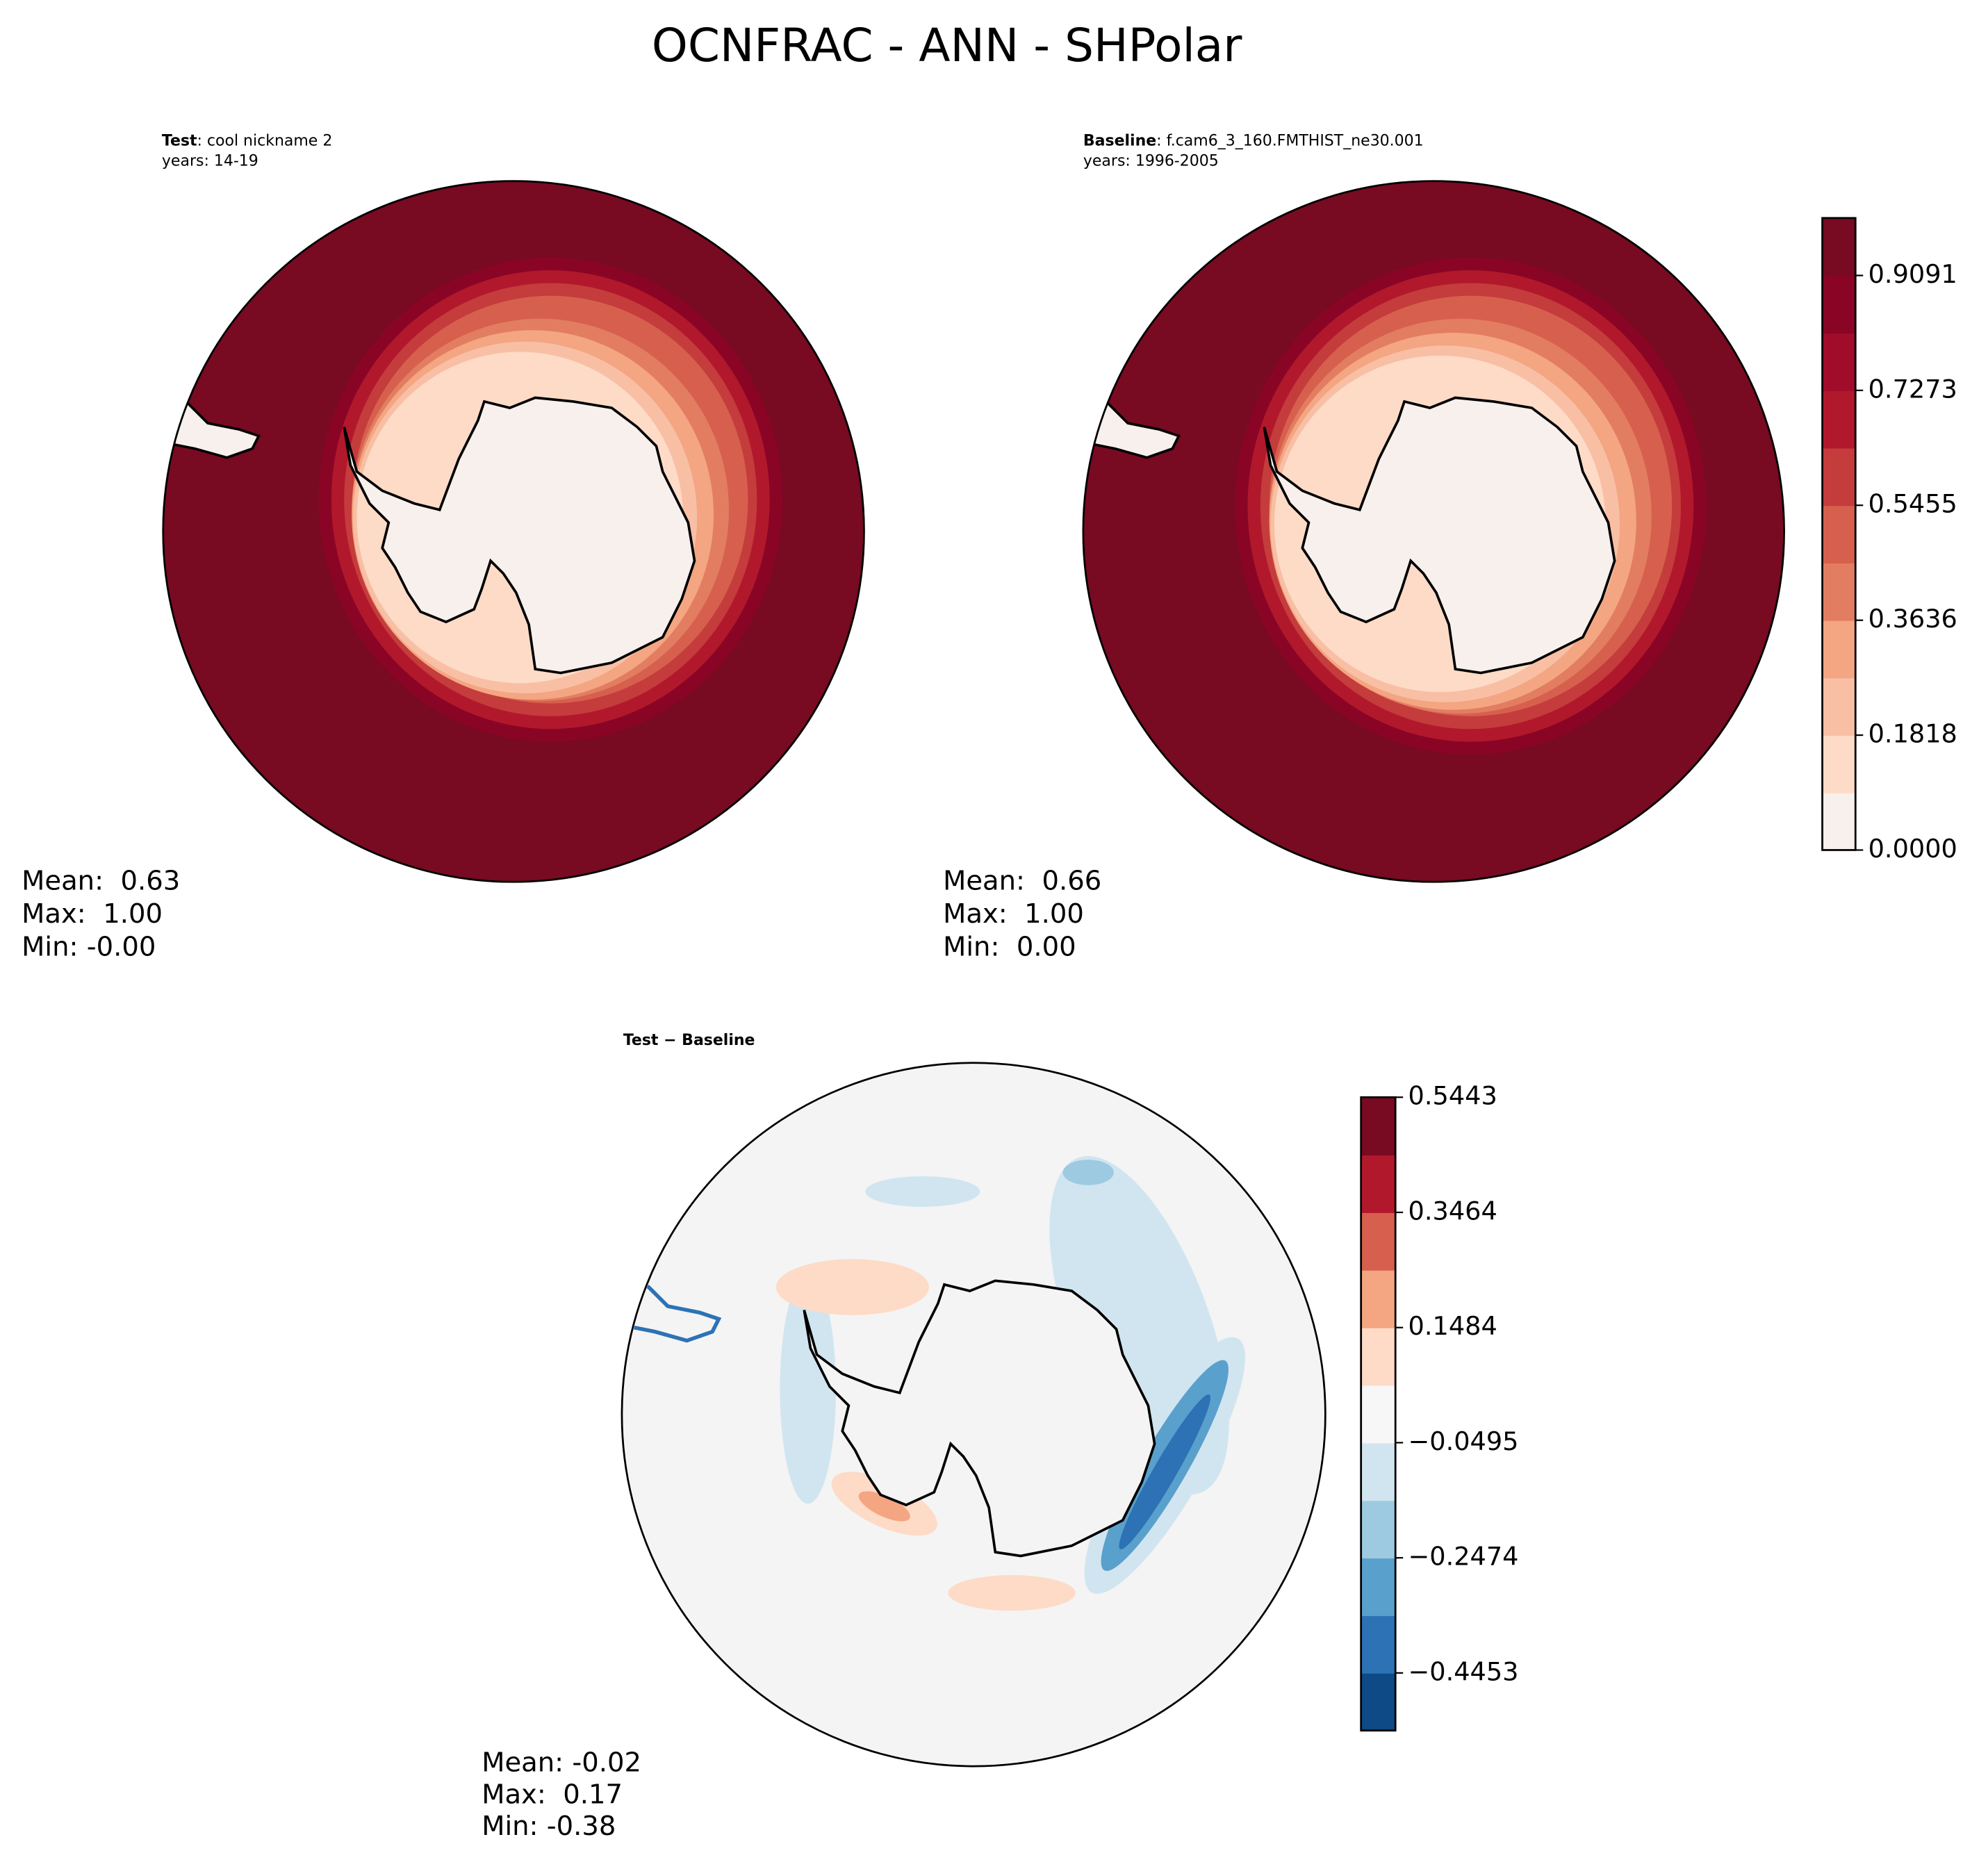 Image resolution: width=1988 pixels, height=1853 pixels. I want to click on map-difference, so click(973, 1415).